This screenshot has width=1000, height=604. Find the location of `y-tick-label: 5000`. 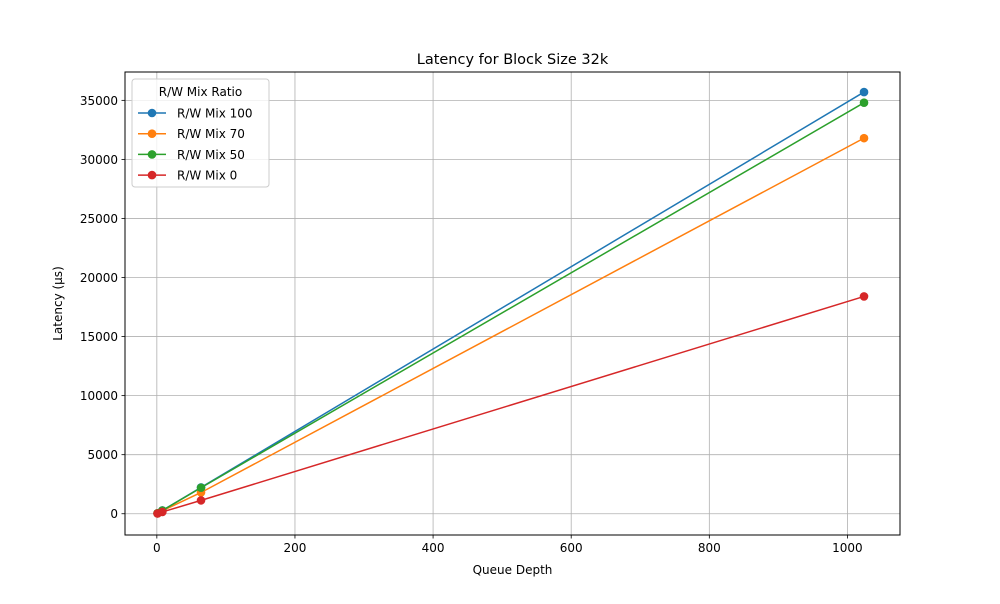

y-tick-label: 5000 is located at coordinates (102, 455).